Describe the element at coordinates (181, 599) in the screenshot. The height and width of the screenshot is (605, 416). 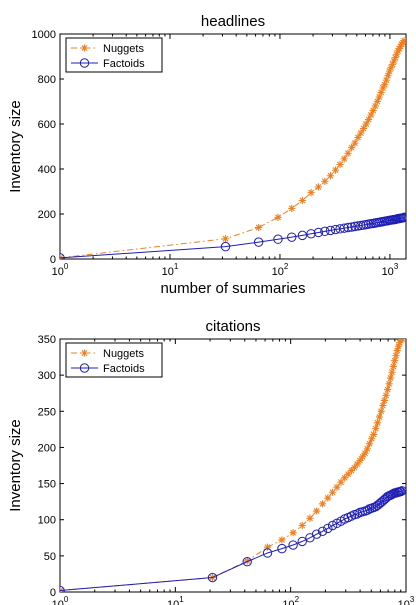
I see `x-tick-exponent: 1` at that location.